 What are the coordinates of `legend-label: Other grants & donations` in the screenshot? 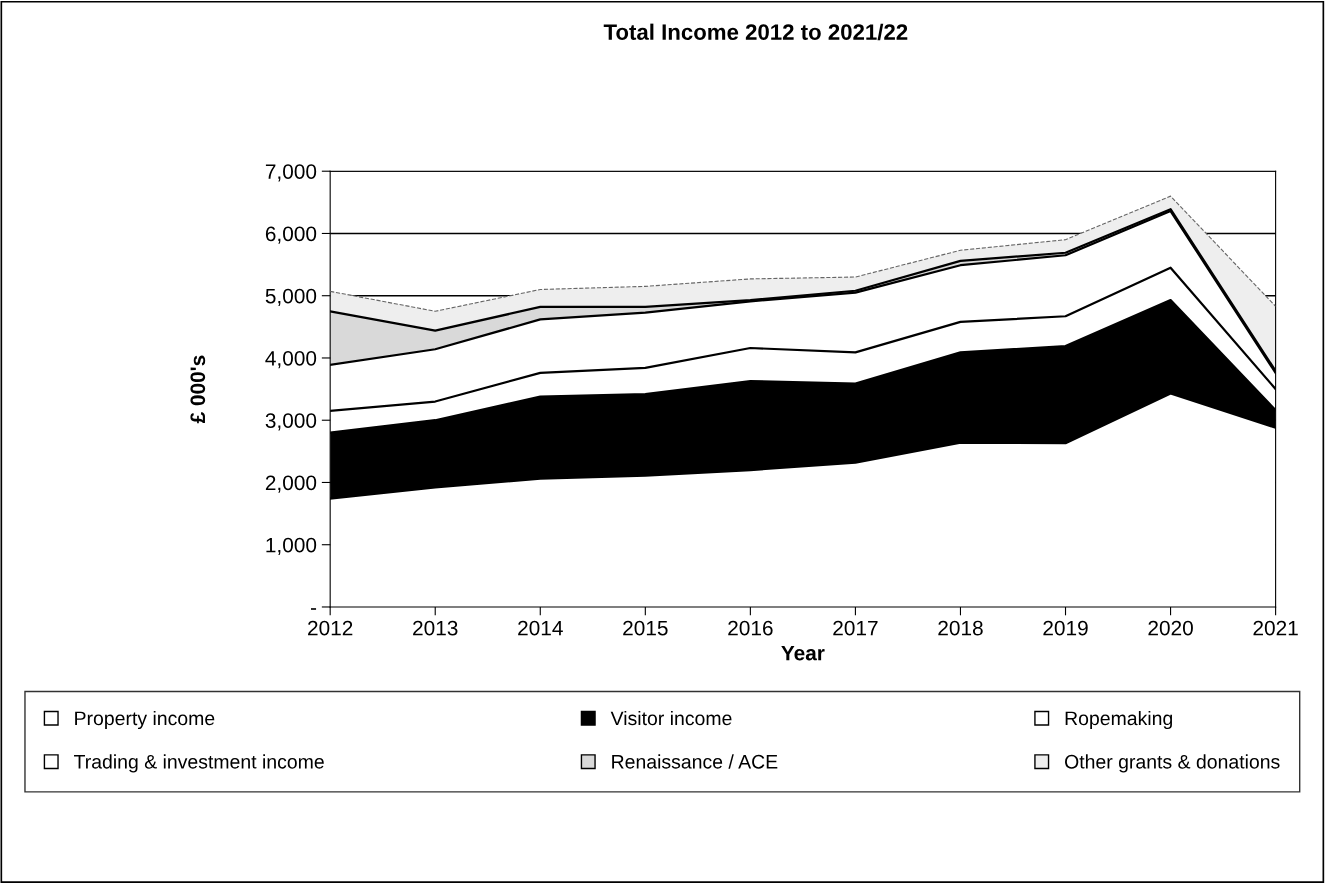 It's located at (1172, 763).